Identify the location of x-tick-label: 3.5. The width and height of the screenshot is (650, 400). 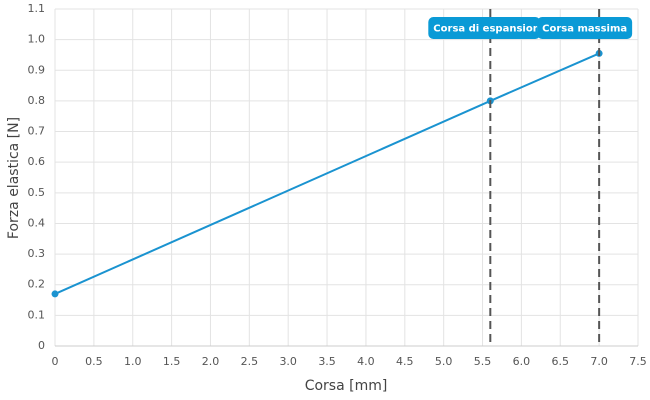
(327, 361).